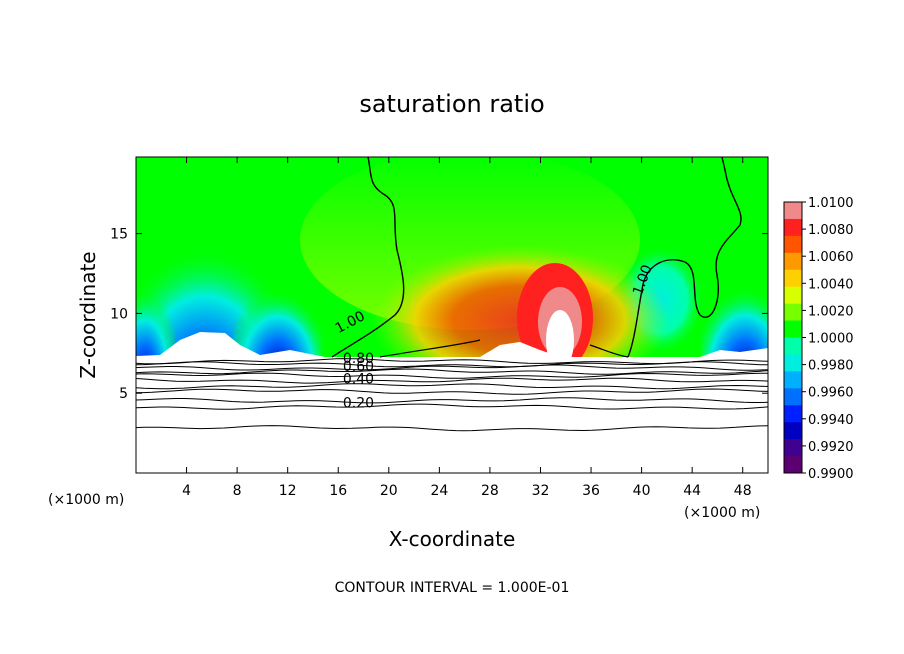 This screenshot has height=654, width=904. I want to click on contour-label: 0.40, so click(358, 380).